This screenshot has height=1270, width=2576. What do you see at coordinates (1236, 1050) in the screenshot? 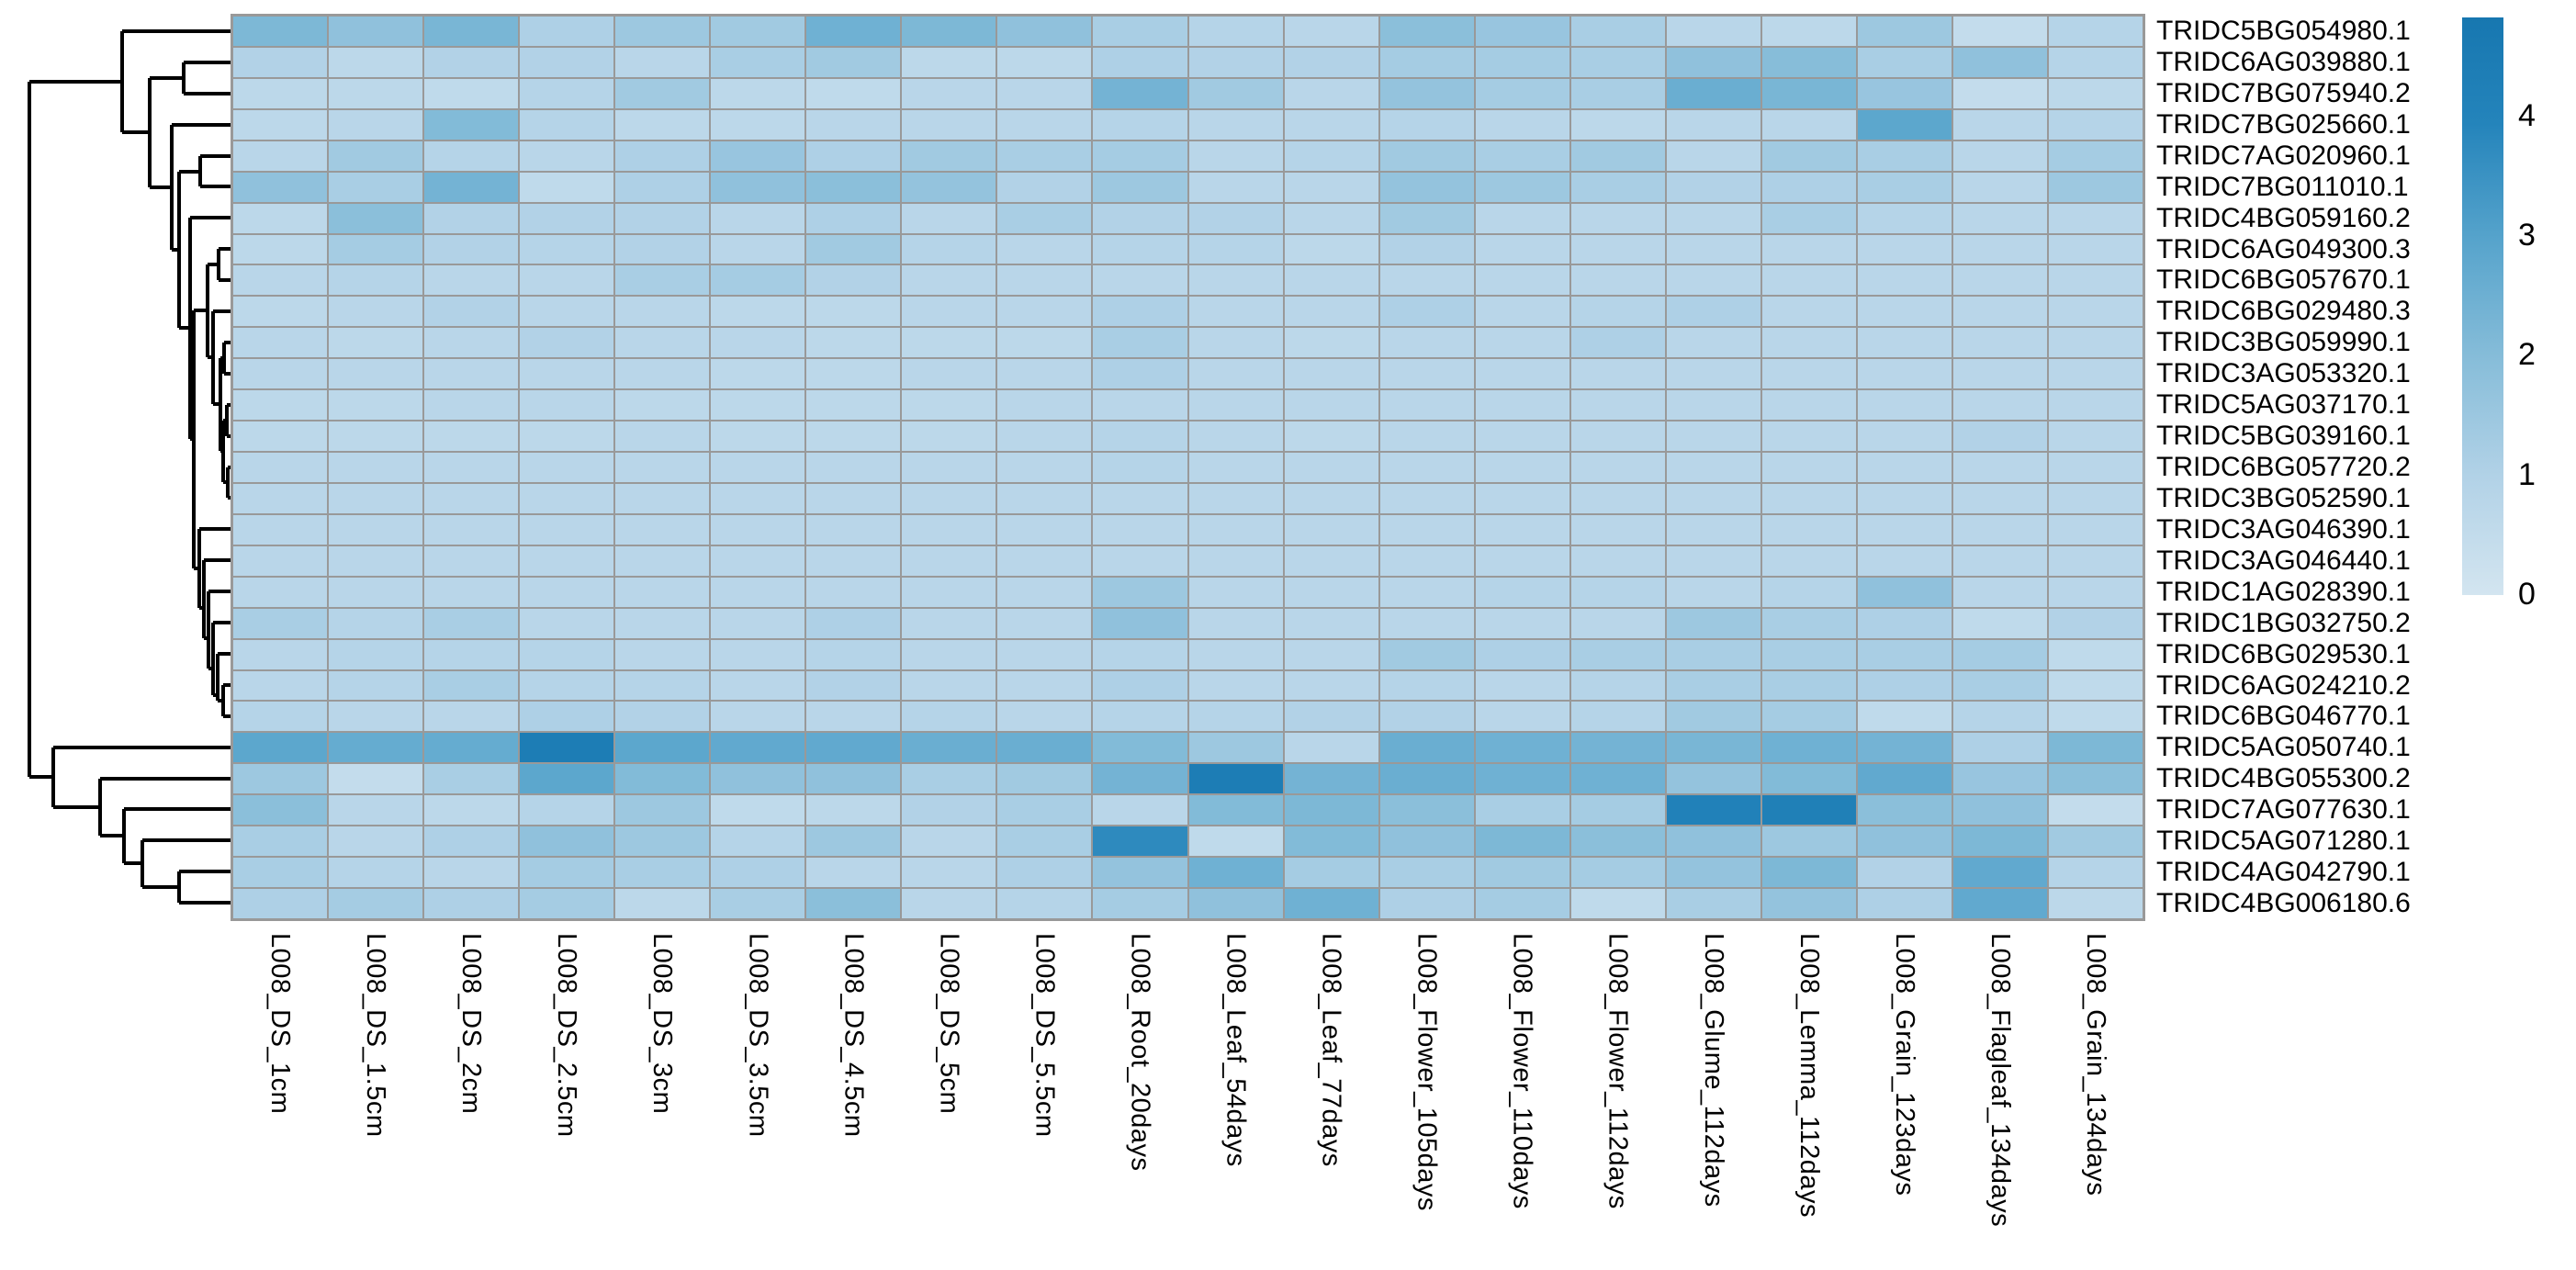
I see `column-label: L008_Leaf_54days` at bounding box center [1236, 1050].